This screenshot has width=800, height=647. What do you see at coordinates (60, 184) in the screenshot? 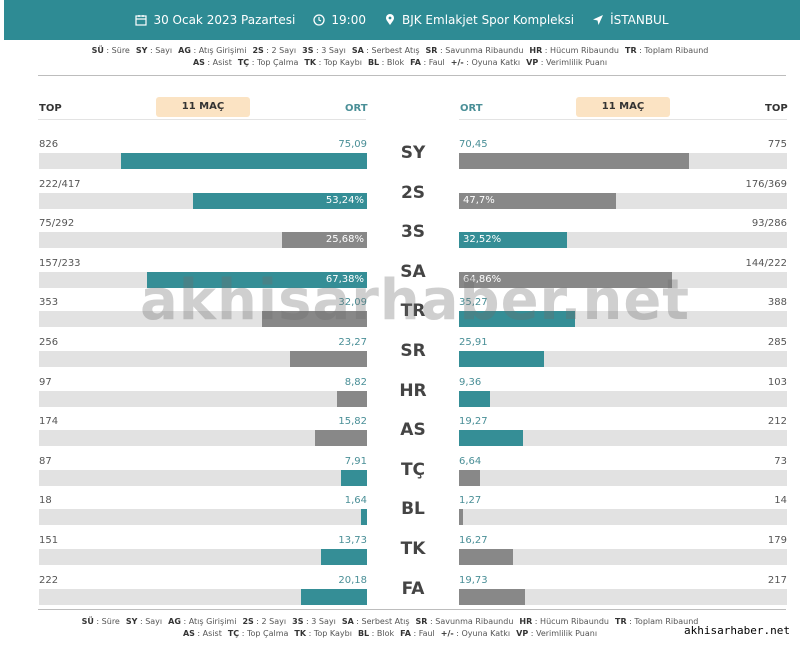
I see `left-total: 222/417` at bounding box center [60, 184].